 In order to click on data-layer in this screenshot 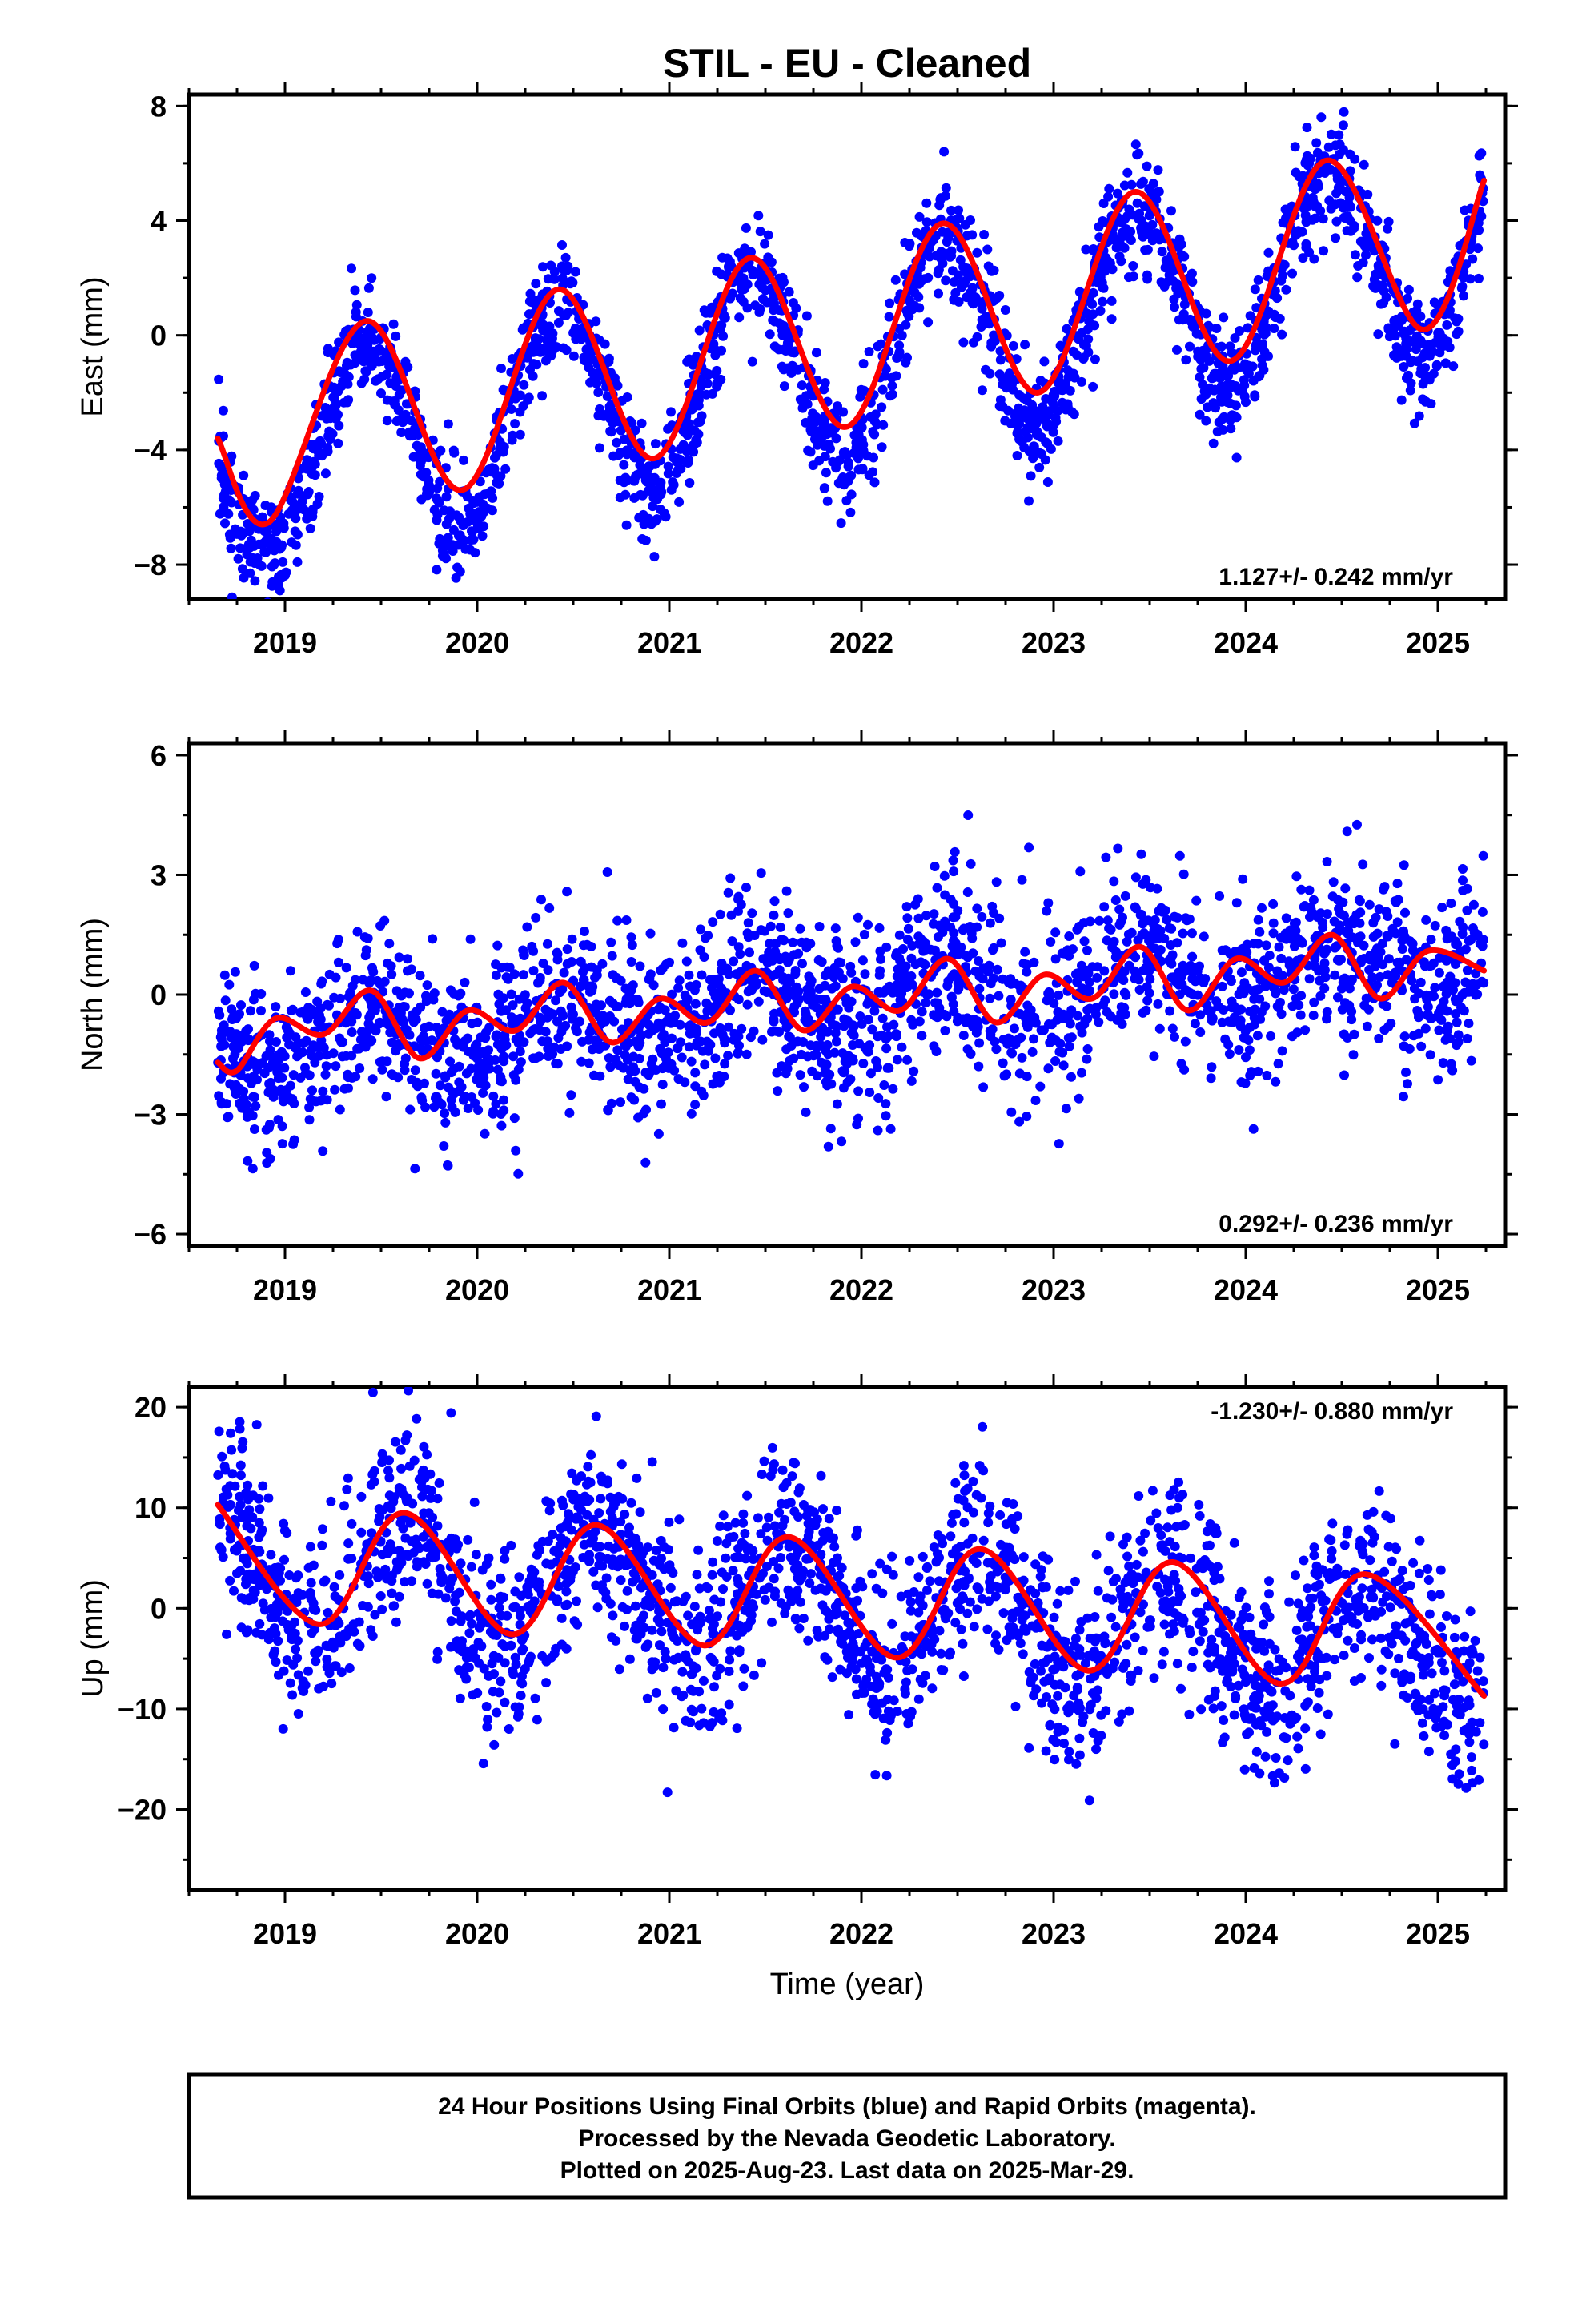, I will do `click(851, 994)`.